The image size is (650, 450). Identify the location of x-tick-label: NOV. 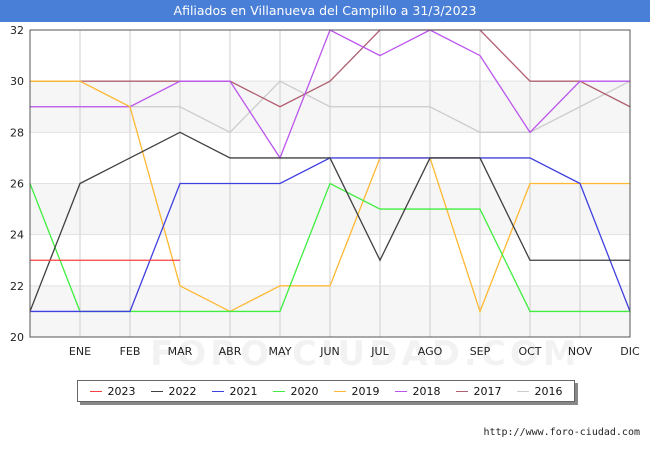
(580, 351).